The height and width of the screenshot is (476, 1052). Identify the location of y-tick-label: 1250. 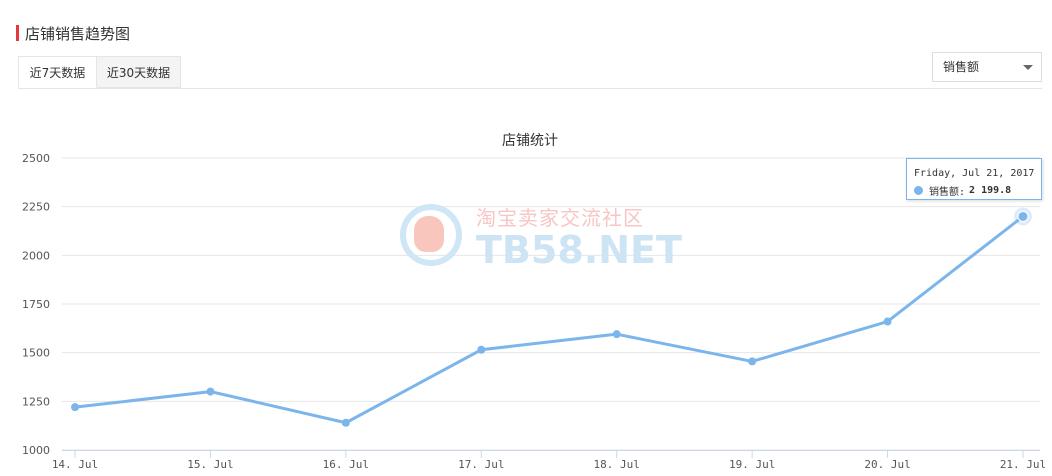
(36, 401).